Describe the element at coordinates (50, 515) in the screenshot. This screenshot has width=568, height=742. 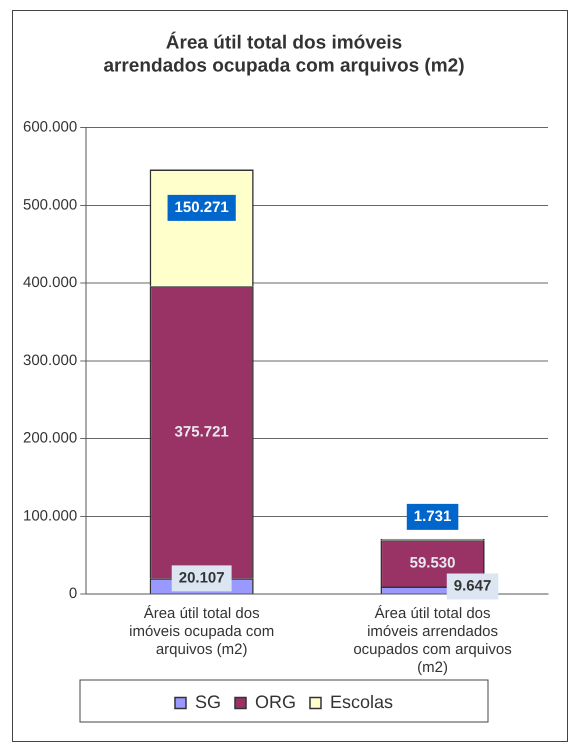
I see `y-tick-label: 100.000` at that location.